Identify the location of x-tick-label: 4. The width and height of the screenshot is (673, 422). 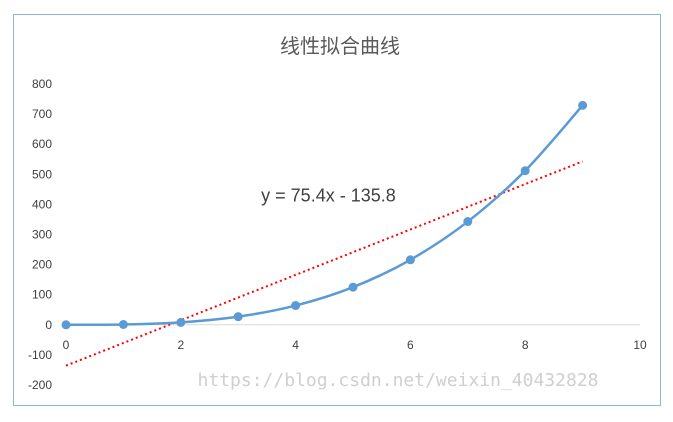
(295, 345).